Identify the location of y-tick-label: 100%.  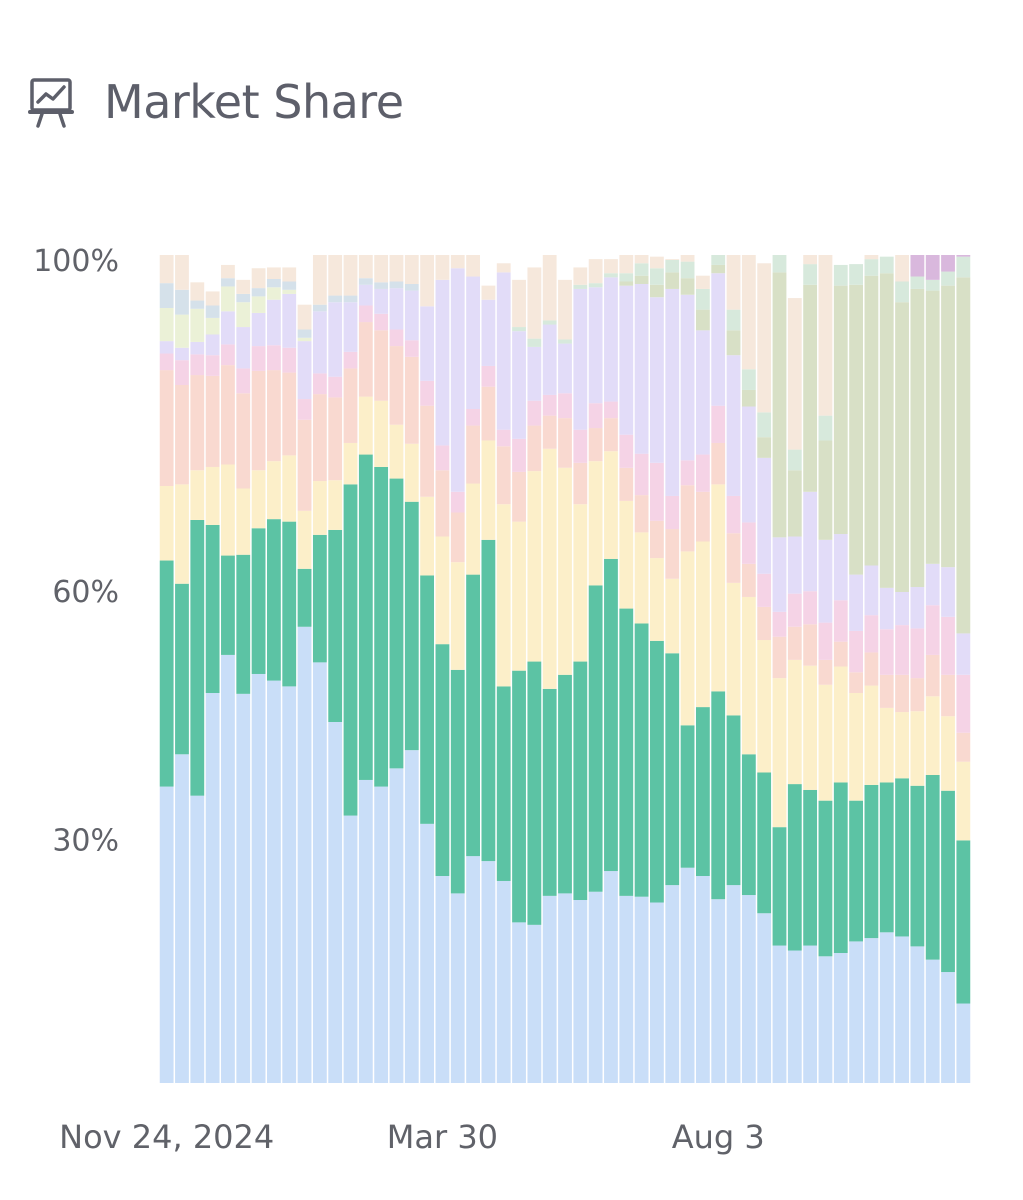
(76, 261).